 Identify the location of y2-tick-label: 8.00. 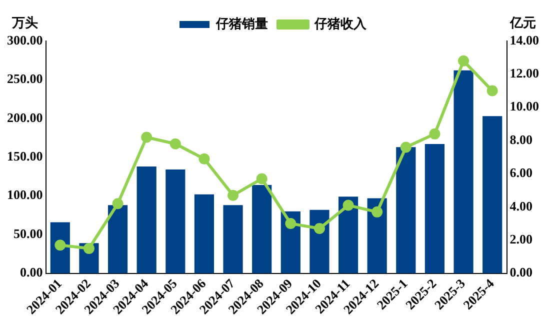
(521, 139).